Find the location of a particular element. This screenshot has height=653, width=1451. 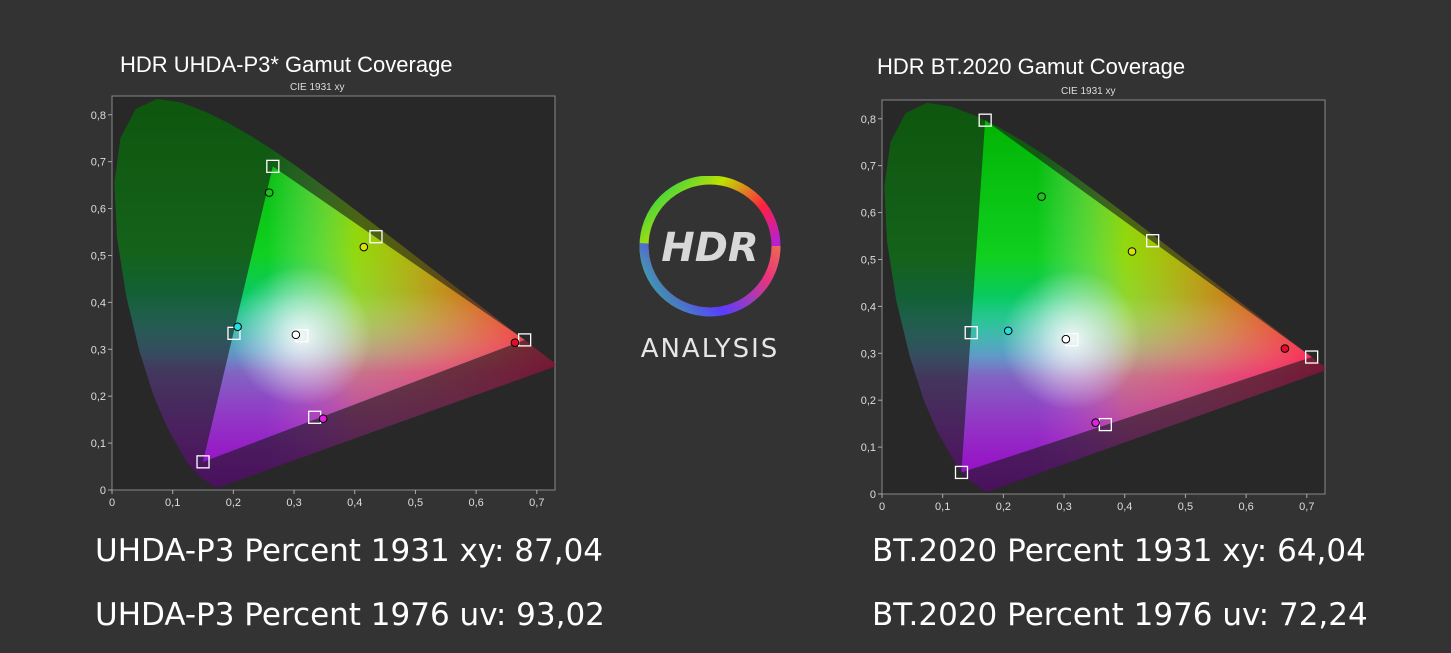

stat-uhda-p3-uv: UHDA-P3 Percent 1976 uv: 93,02 is located at coordinates (350, 615).